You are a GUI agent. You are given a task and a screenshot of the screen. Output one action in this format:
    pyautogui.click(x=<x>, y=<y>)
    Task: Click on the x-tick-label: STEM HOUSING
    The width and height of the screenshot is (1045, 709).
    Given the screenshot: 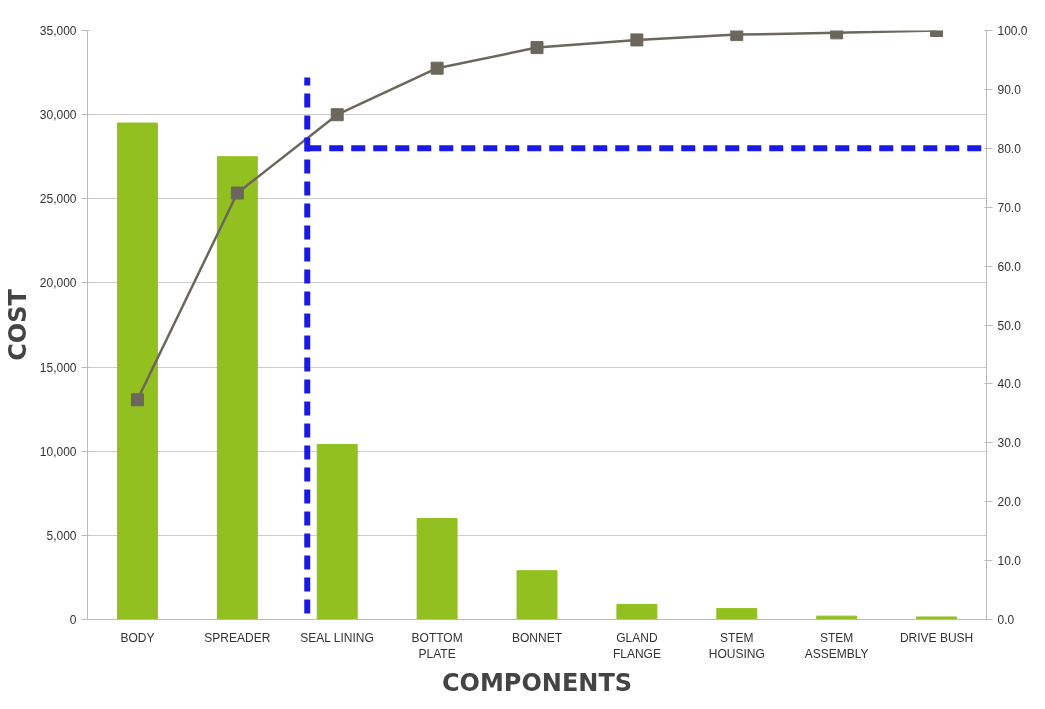 What is the action you would take?
    pyautogui.click(x=736, y=646)
    